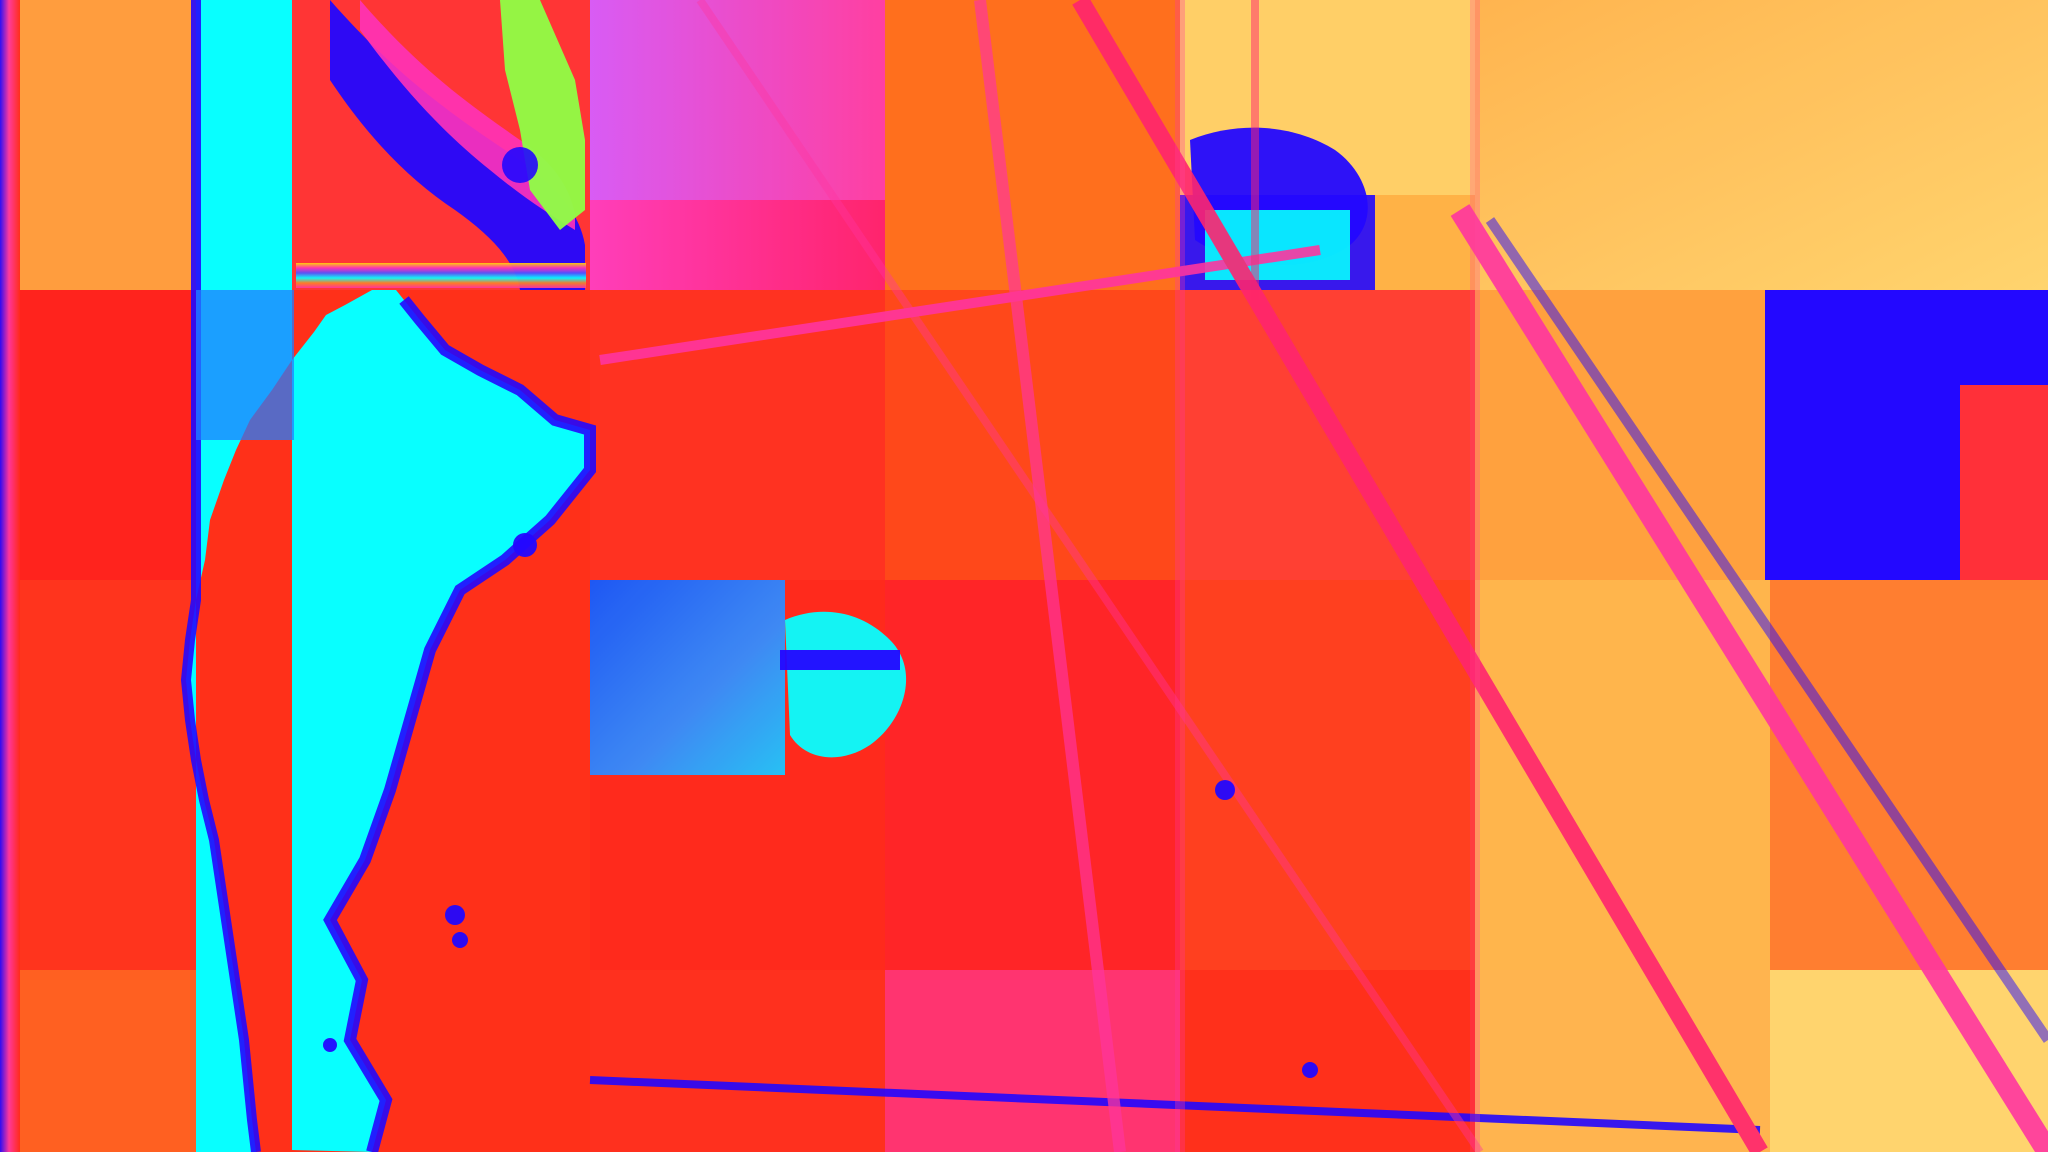 This screenshot has height=1152, width=2048. What do you see at coordinates (100, 145) in the screenshot?
I see `tile-top-left-orange` at bounding box center [100, 145].